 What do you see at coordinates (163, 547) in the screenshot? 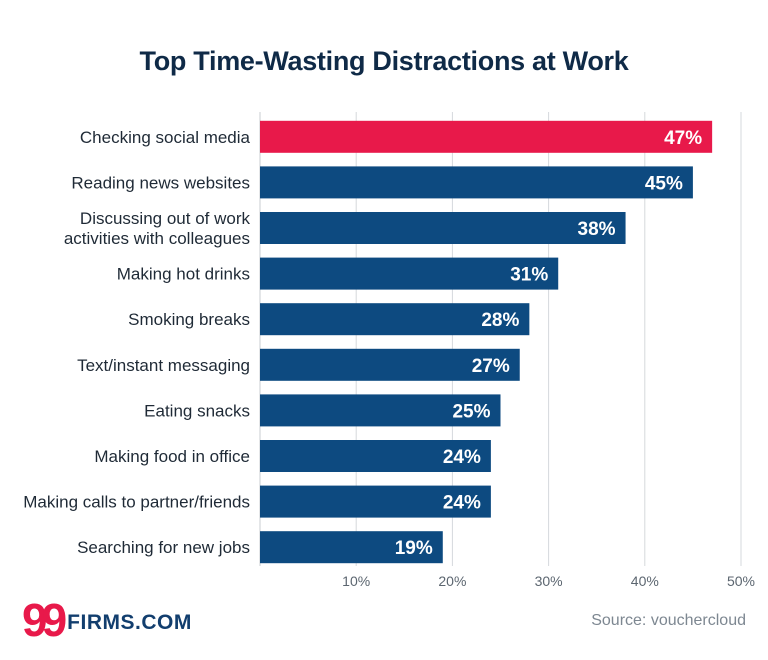
I see `category-label: Searching for new jobs` at bounding box center [163, 547].